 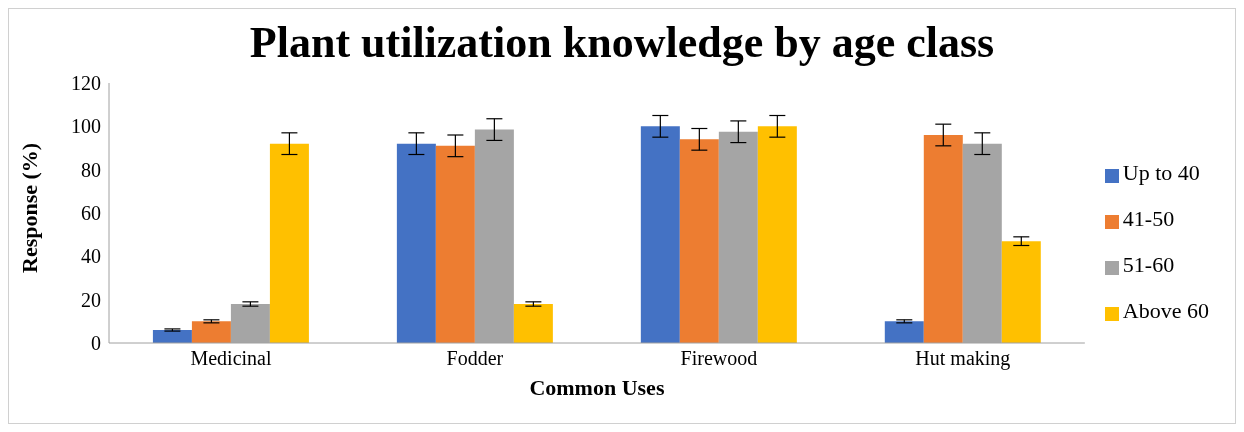 I want to click on x-axis-title: Common Uses, so click(x=597, y=387).